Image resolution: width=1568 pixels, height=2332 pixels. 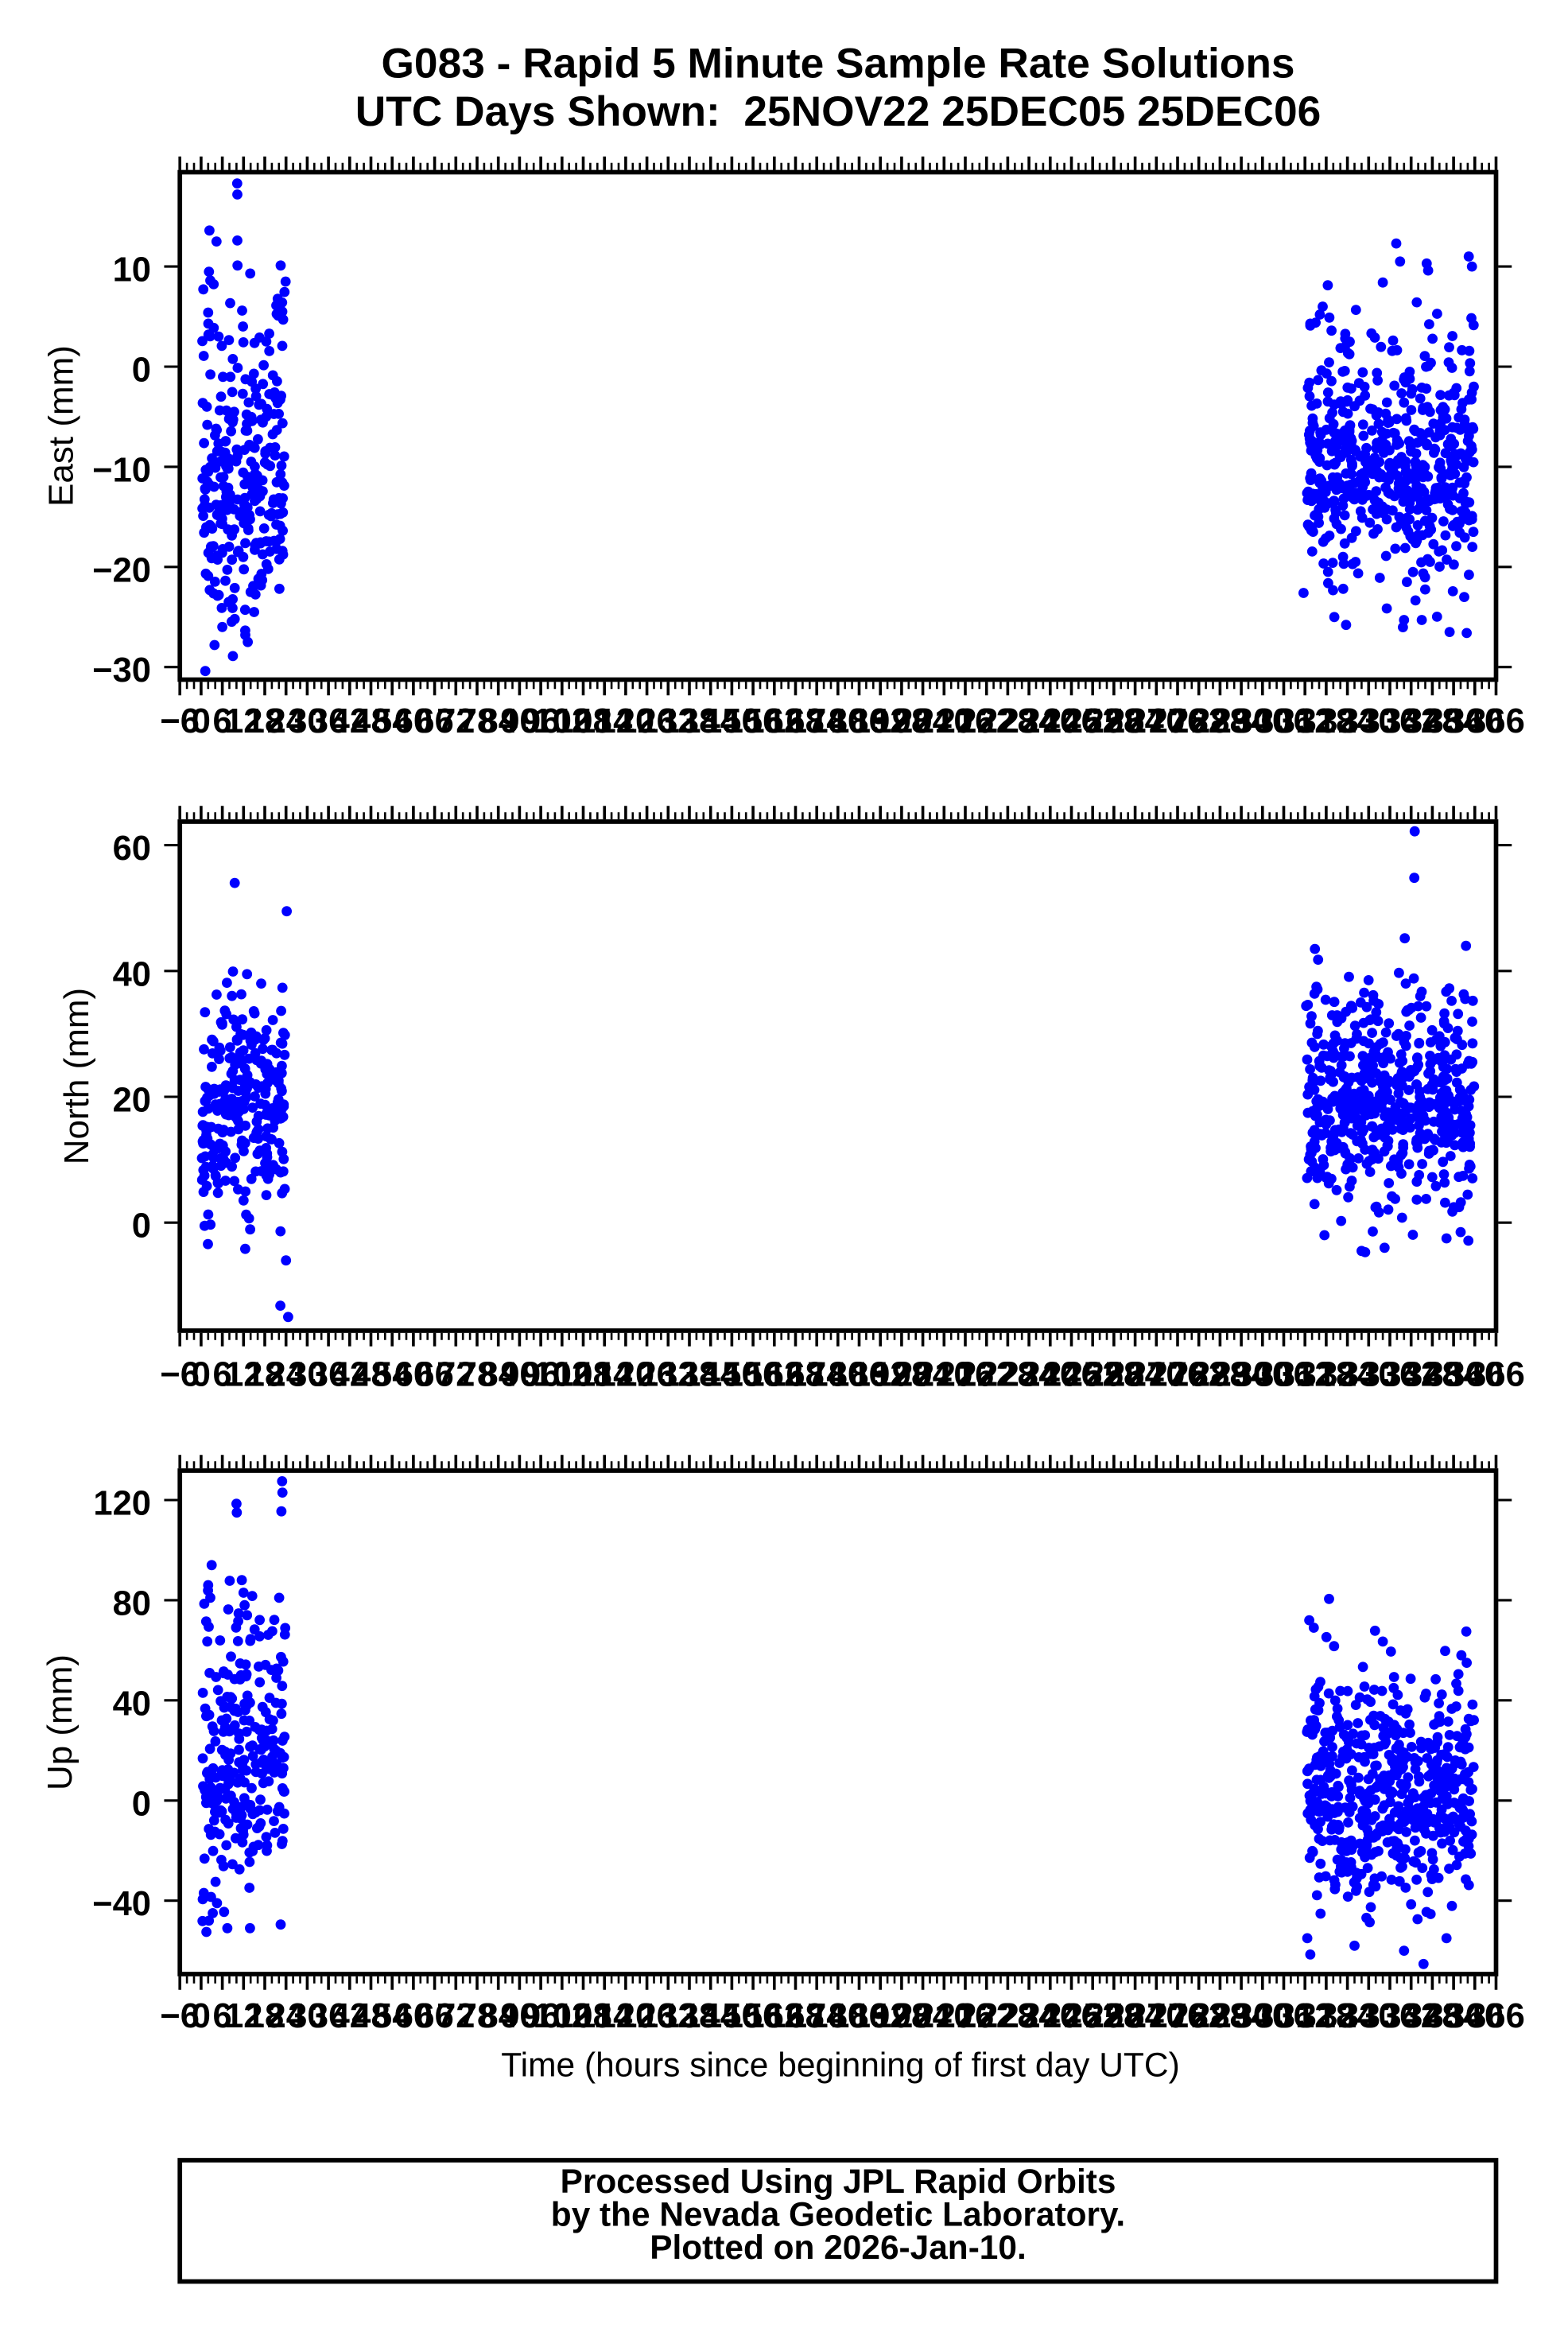 I want to click on svg-text: −40, so click(x=121, y=1904).